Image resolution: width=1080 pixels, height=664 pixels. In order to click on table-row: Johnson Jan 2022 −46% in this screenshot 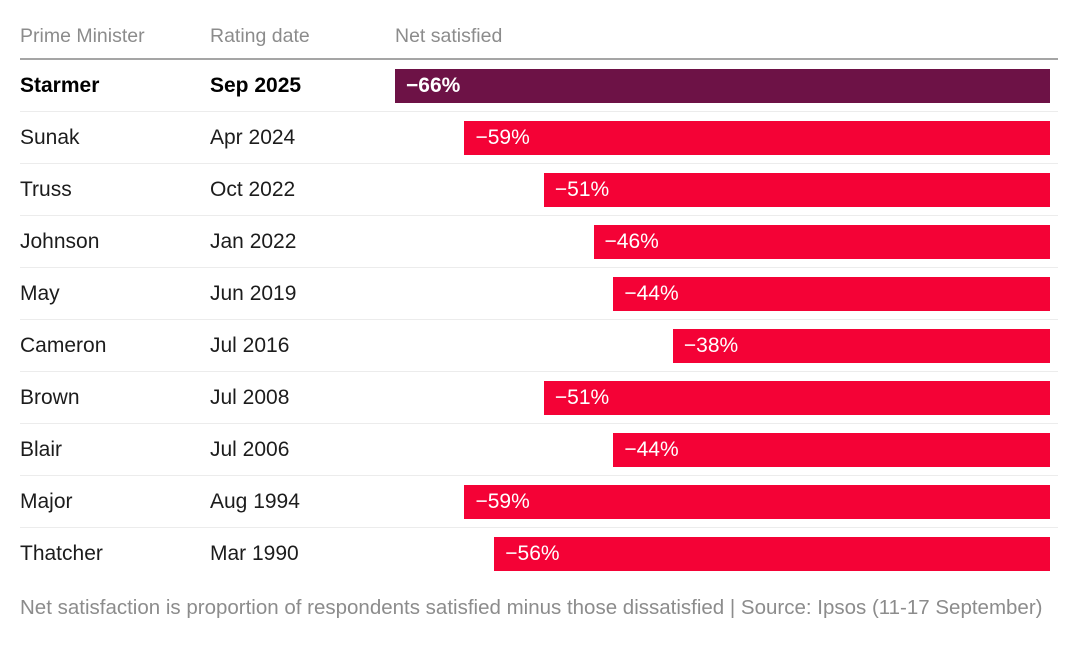, I will do `click(539, 242)`.